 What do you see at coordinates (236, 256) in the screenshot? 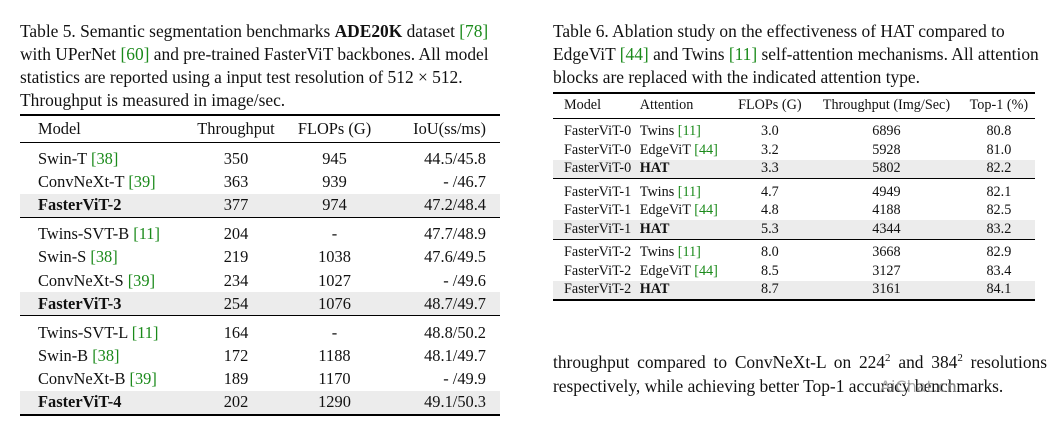
I see `cell-throughput: 219` at bounding box center [236, 256].